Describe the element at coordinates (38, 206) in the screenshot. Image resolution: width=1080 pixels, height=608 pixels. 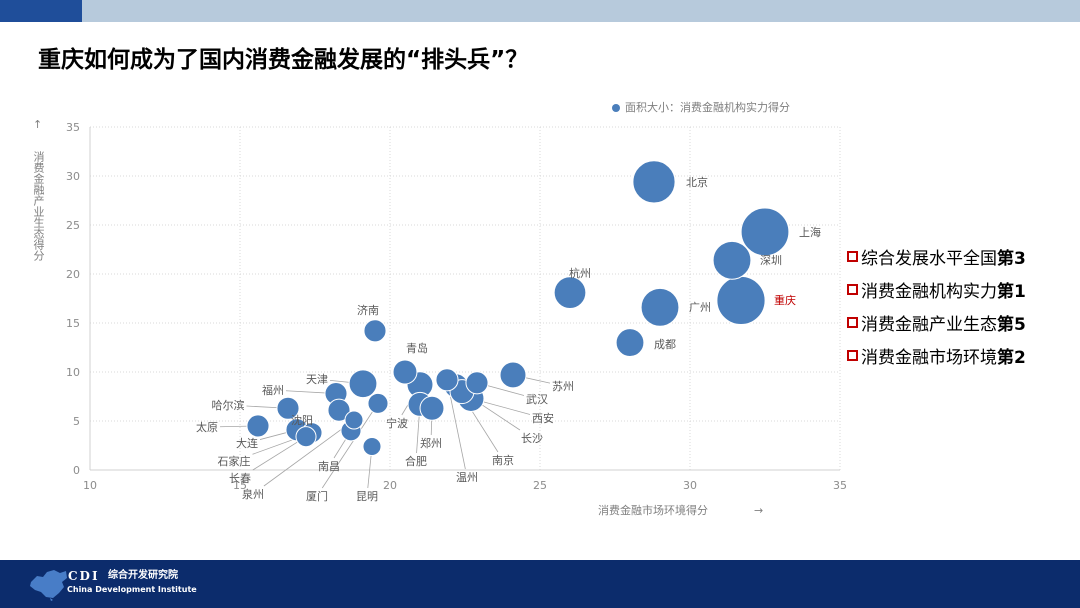
I see `y-axis-label: 消费金融产业生态得分` at that location.